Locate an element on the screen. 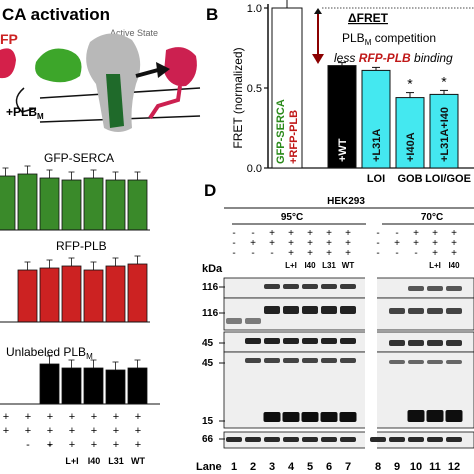 The width and height of the screenshot is (474, 474). binding-arrow is located at coordinates (147, 73).